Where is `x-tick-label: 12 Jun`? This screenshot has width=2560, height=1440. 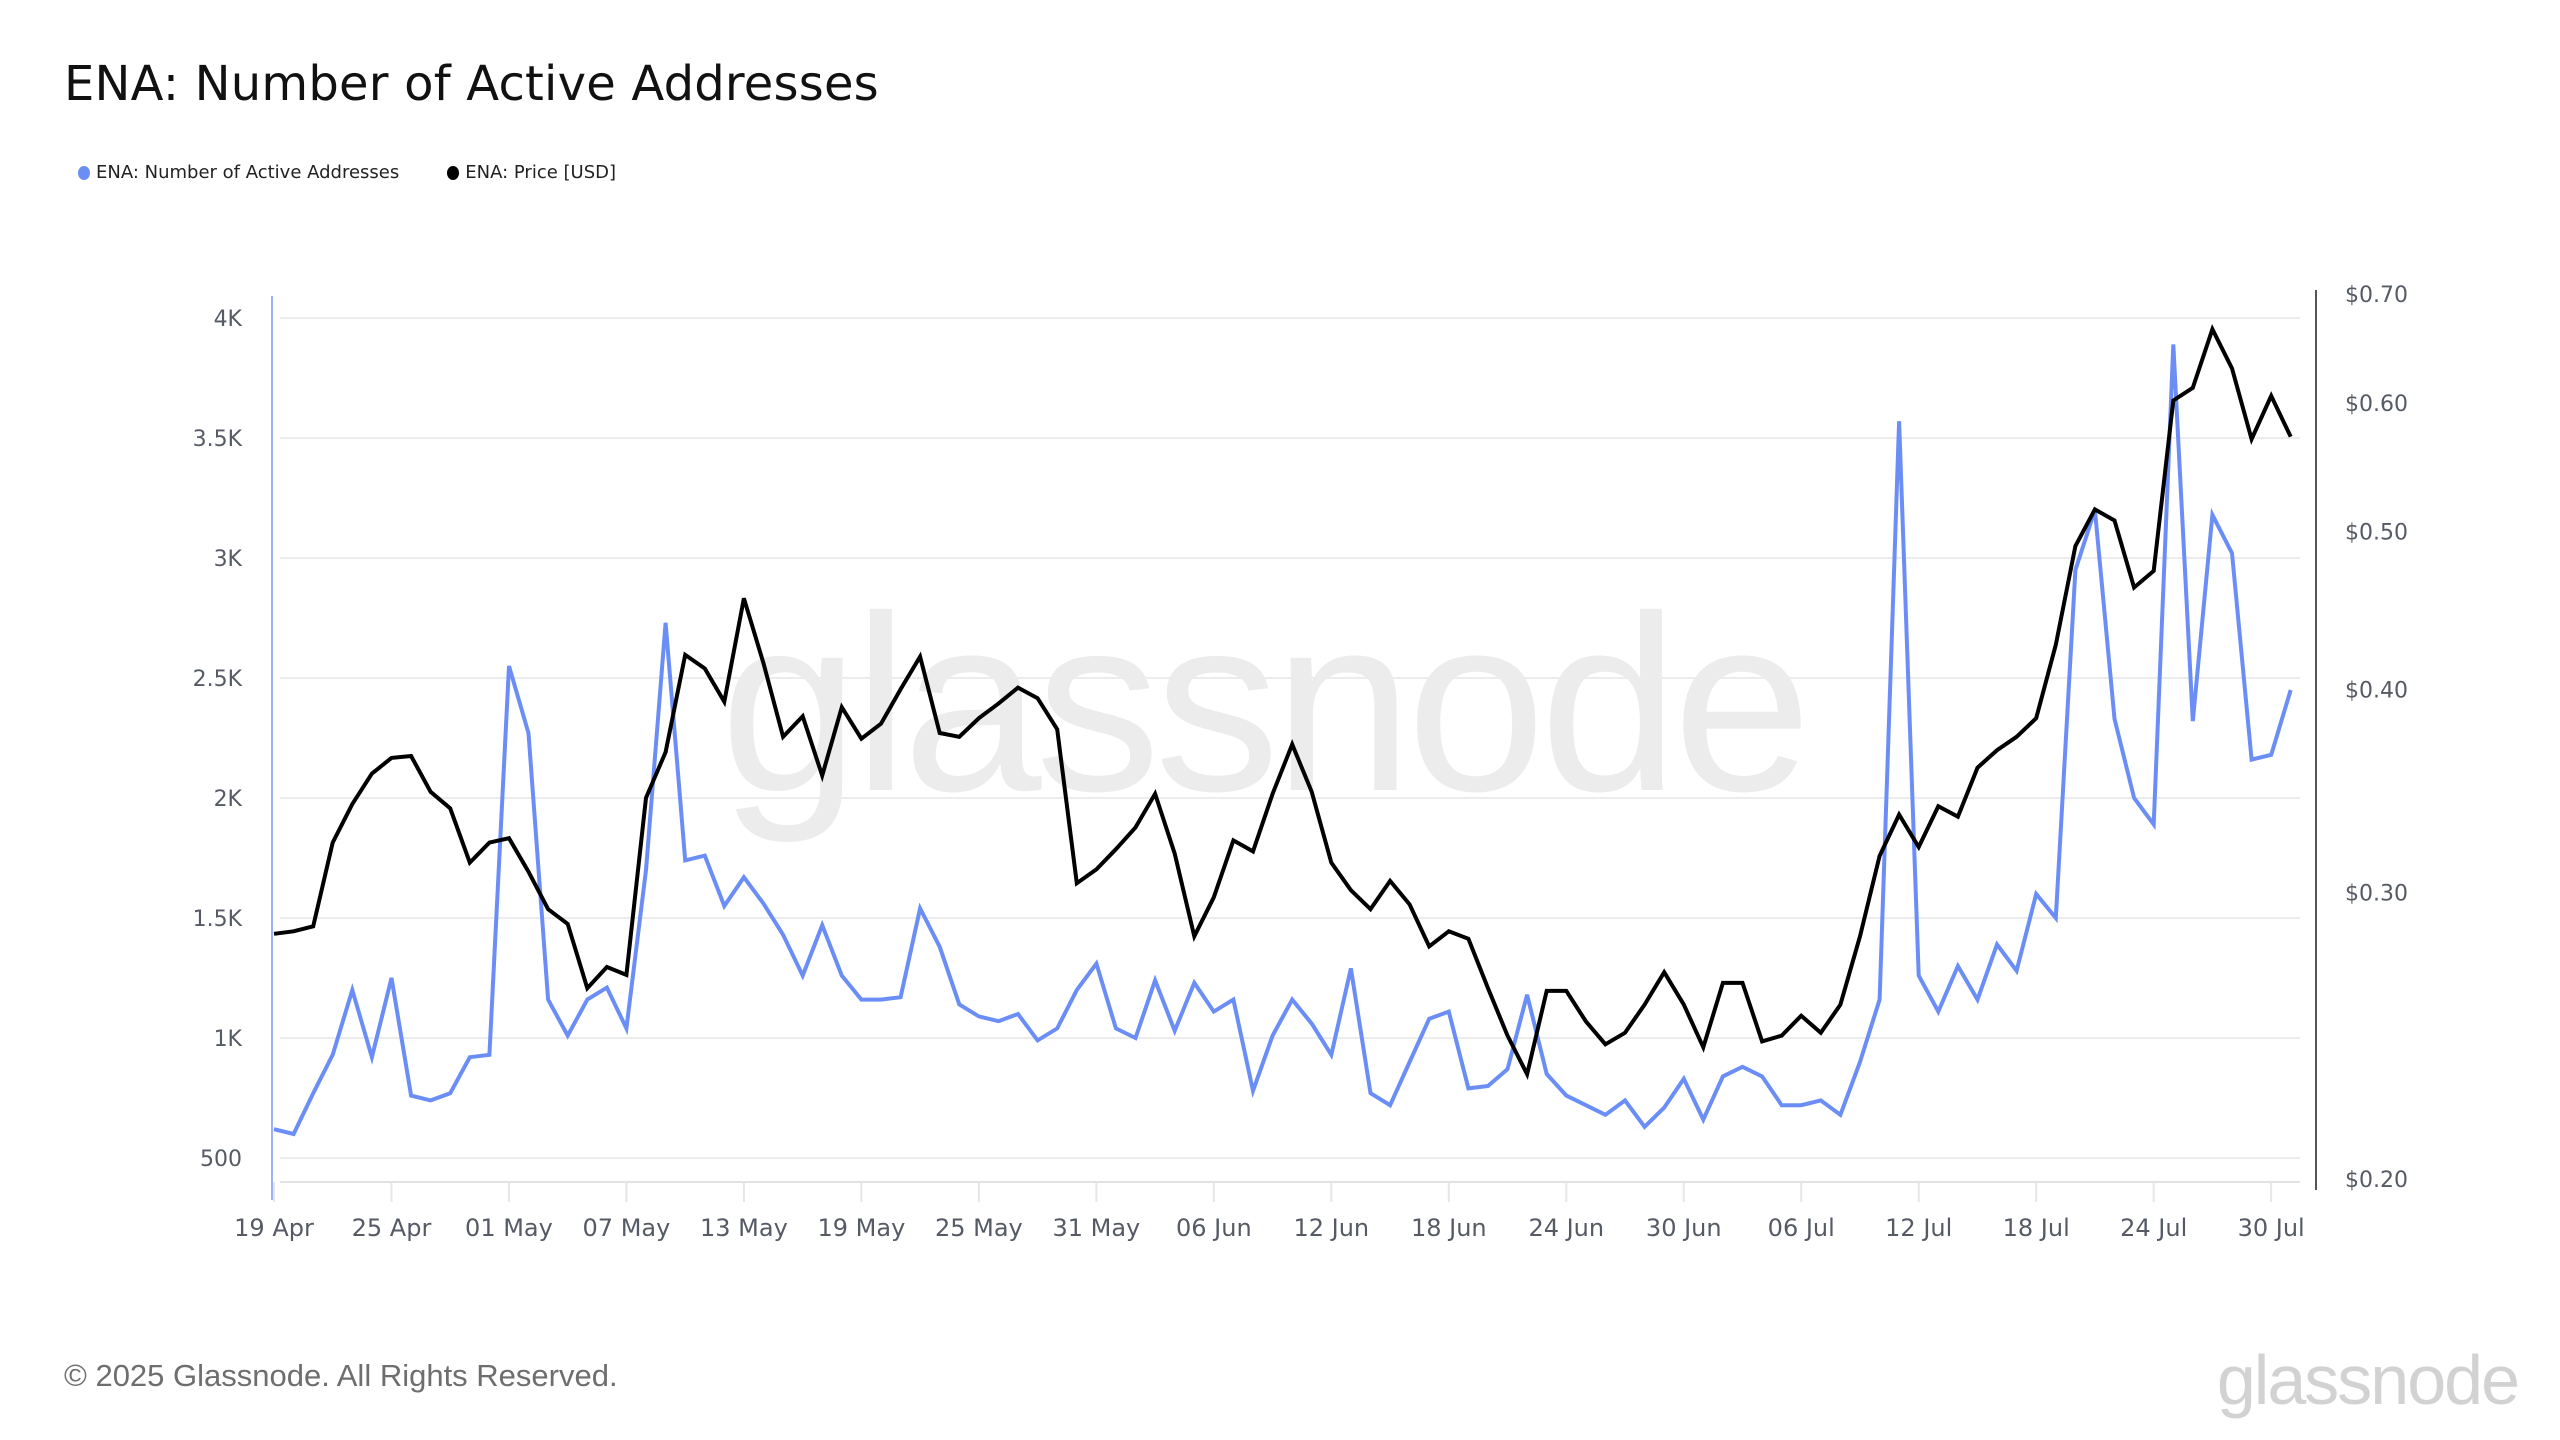 x-tick-label: 12 Jun is located at coordinates (1331, 1228).